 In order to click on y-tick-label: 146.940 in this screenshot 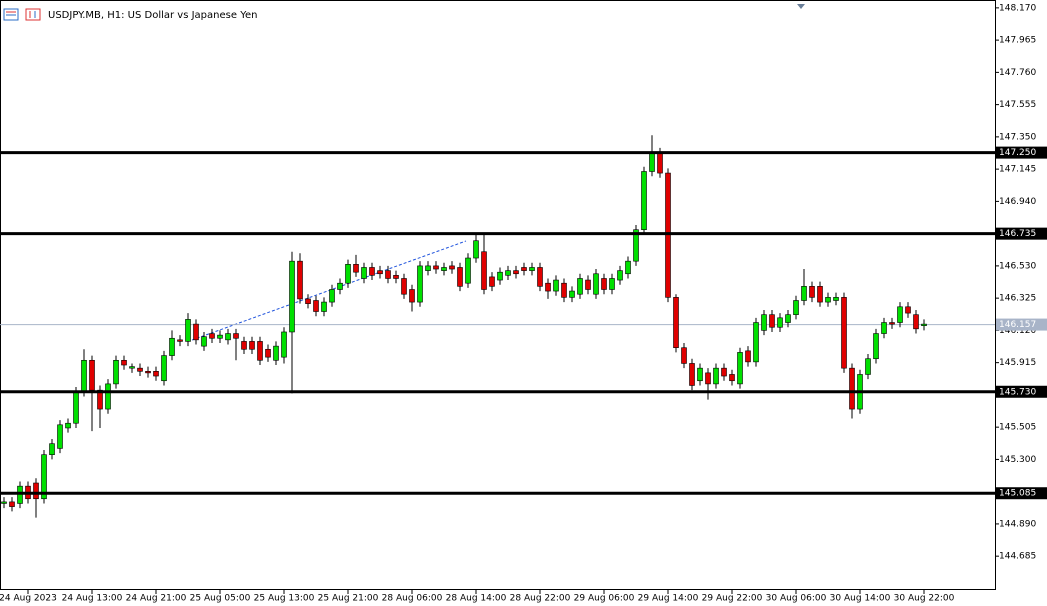, I will do `click(1017, 202)`.